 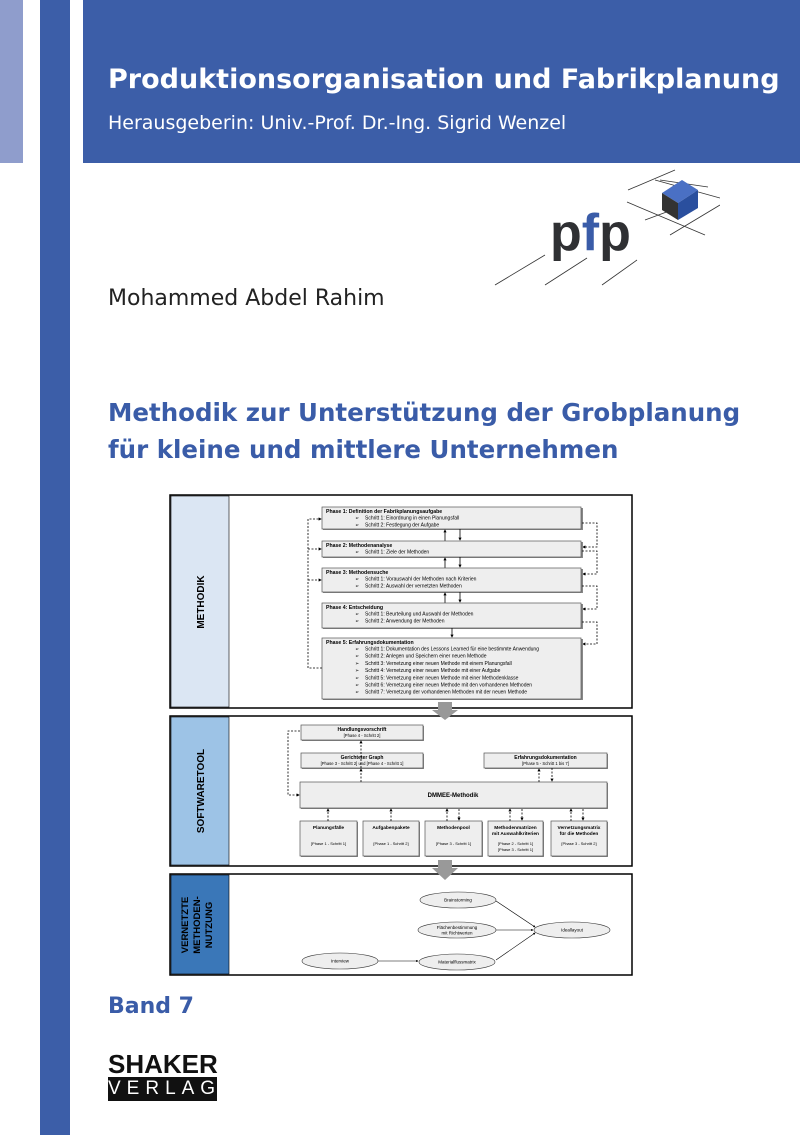 I want to click on section-label-nutzung: NUTZUNG, so click(x=209, y=925).